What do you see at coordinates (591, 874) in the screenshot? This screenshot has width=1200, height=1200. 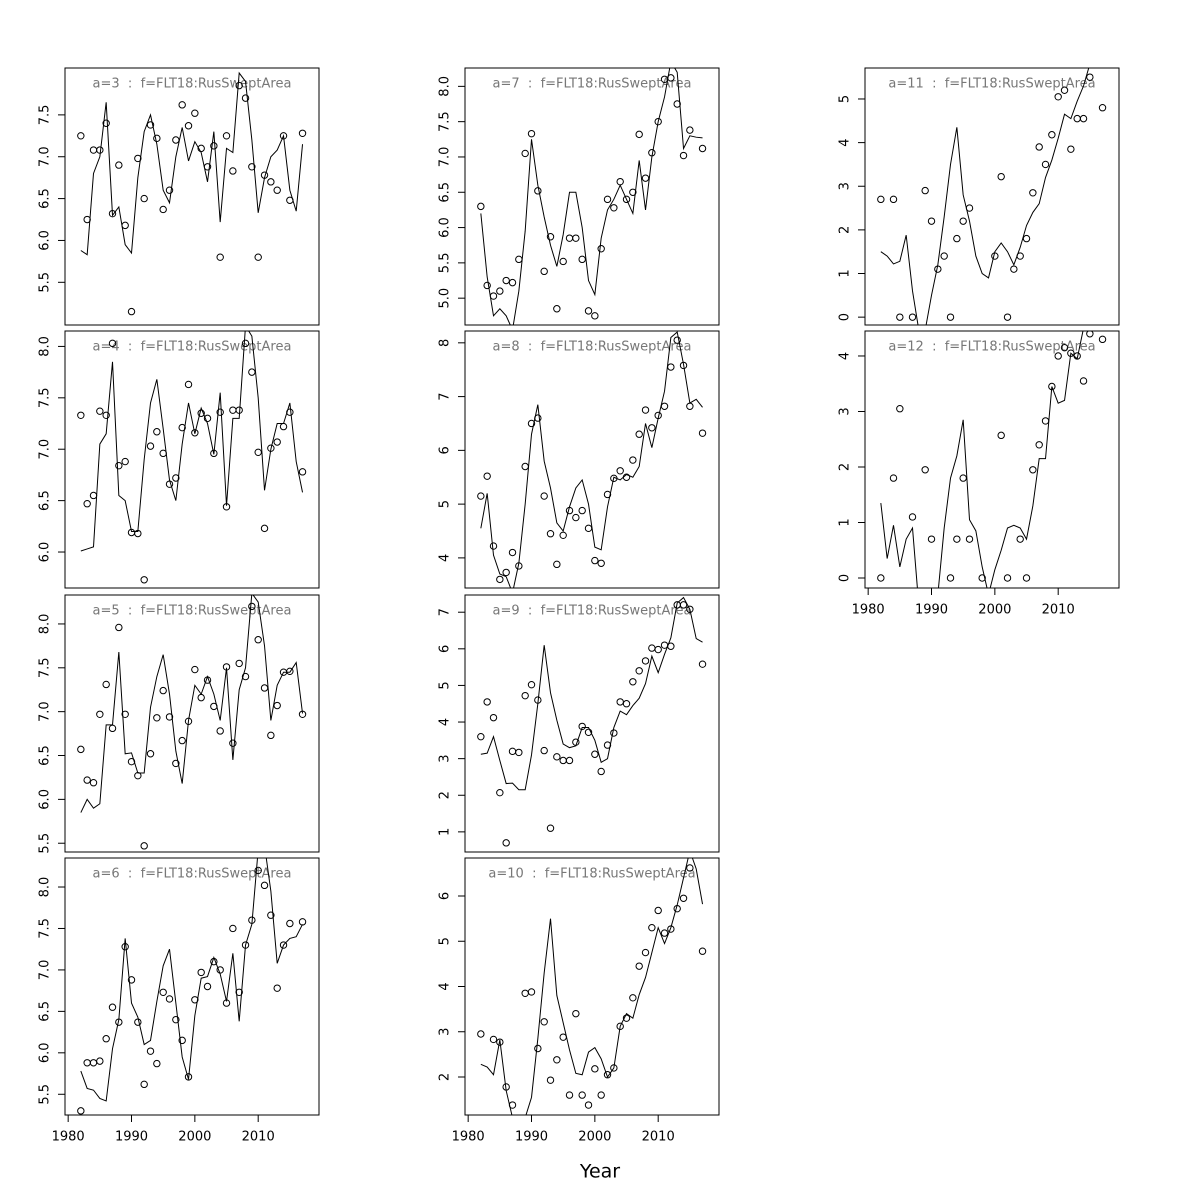 I see `panel-title: a=10 : f=FLT18:RusSweptArea` at bounding box center [591, 874].